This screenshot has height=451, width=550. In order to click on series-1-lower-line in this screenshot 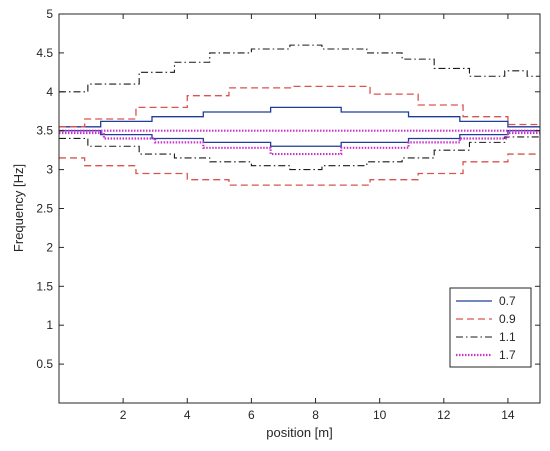, I will do `click(299, 169)`.